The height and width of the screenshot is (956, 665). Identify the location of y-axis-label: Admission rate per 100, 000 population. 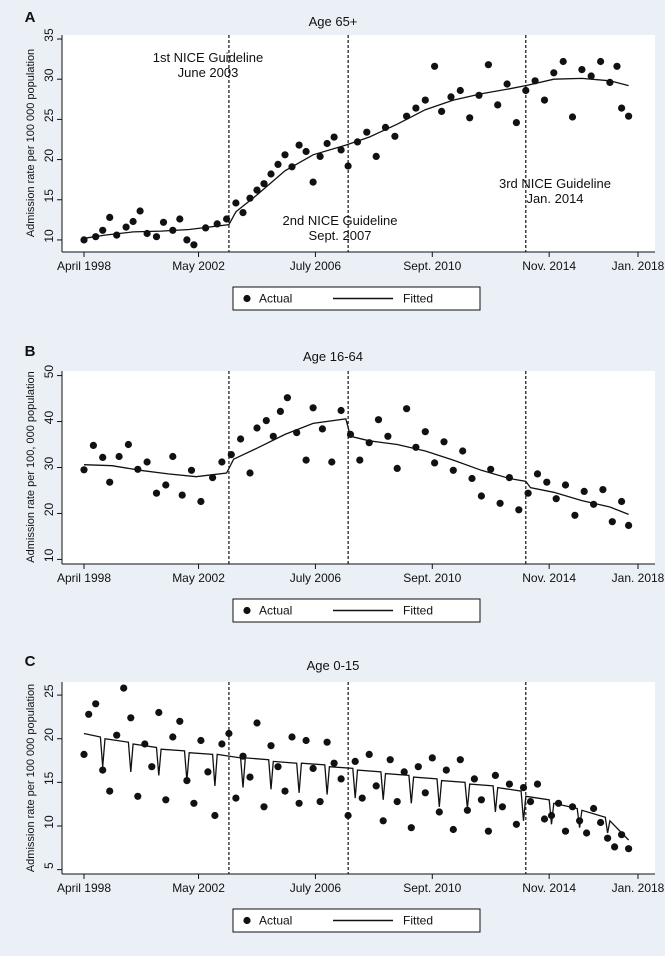
(31, 466).